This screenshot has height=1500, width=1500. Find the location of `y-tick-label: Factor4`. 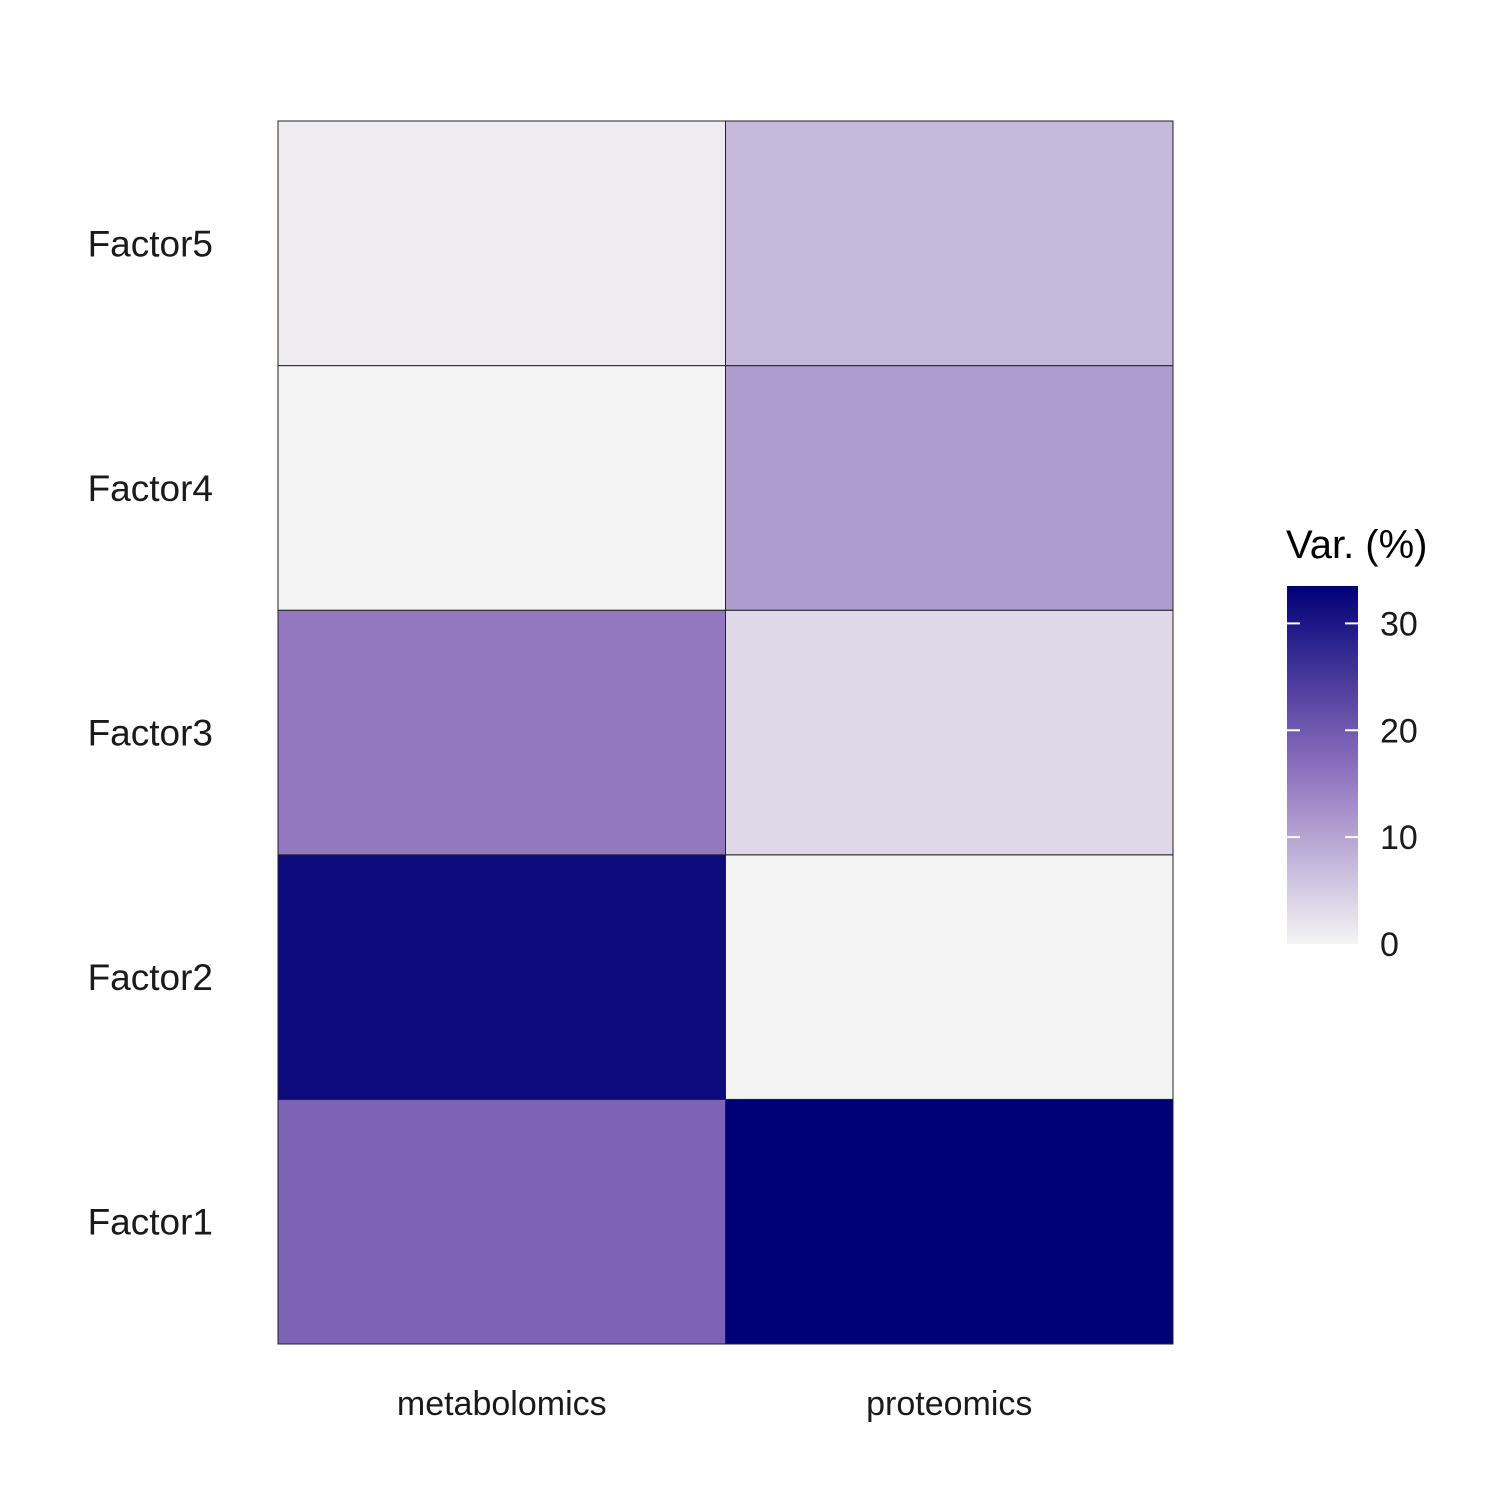

y-tick-label: Factor4 is located at coordinates (150, 488).